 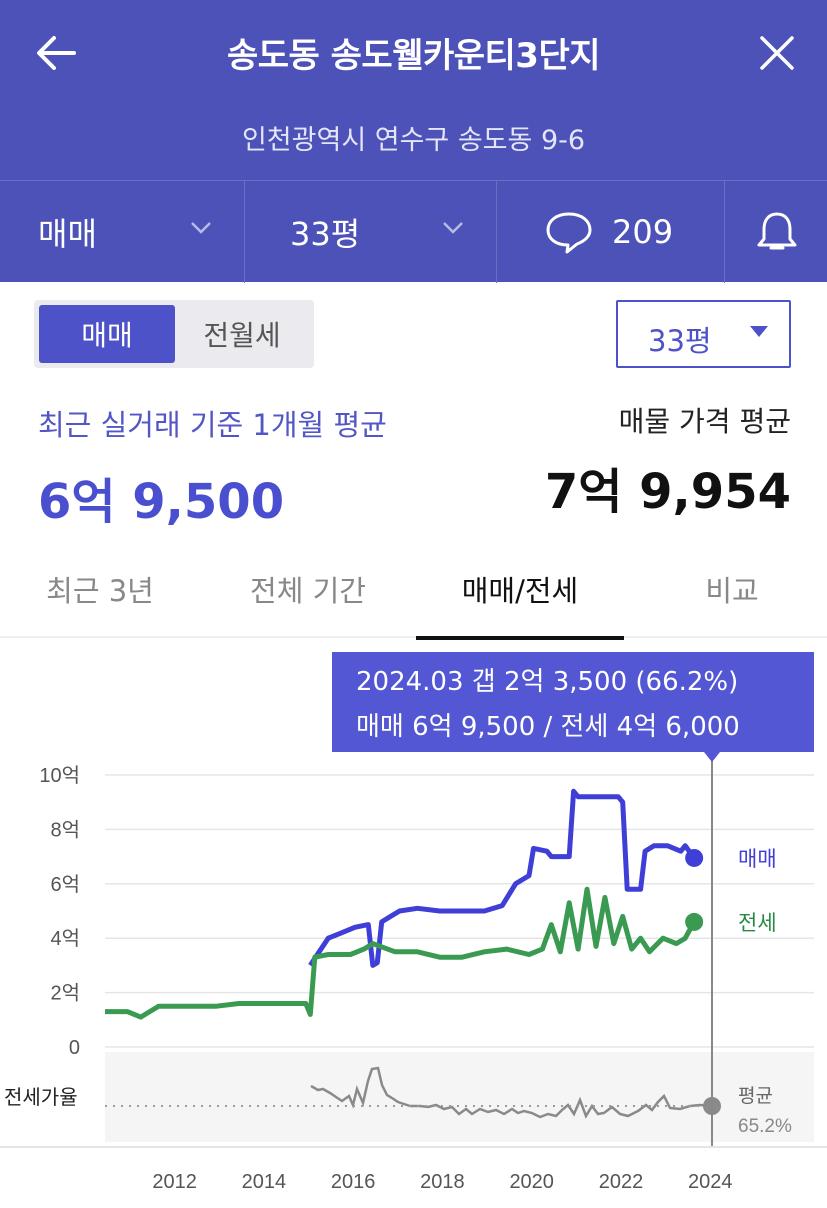 What do you see at coordinates (621, 1182) in the screenshot?
I see `x-tick-label: 2022` at bounding box center [621, 1182].